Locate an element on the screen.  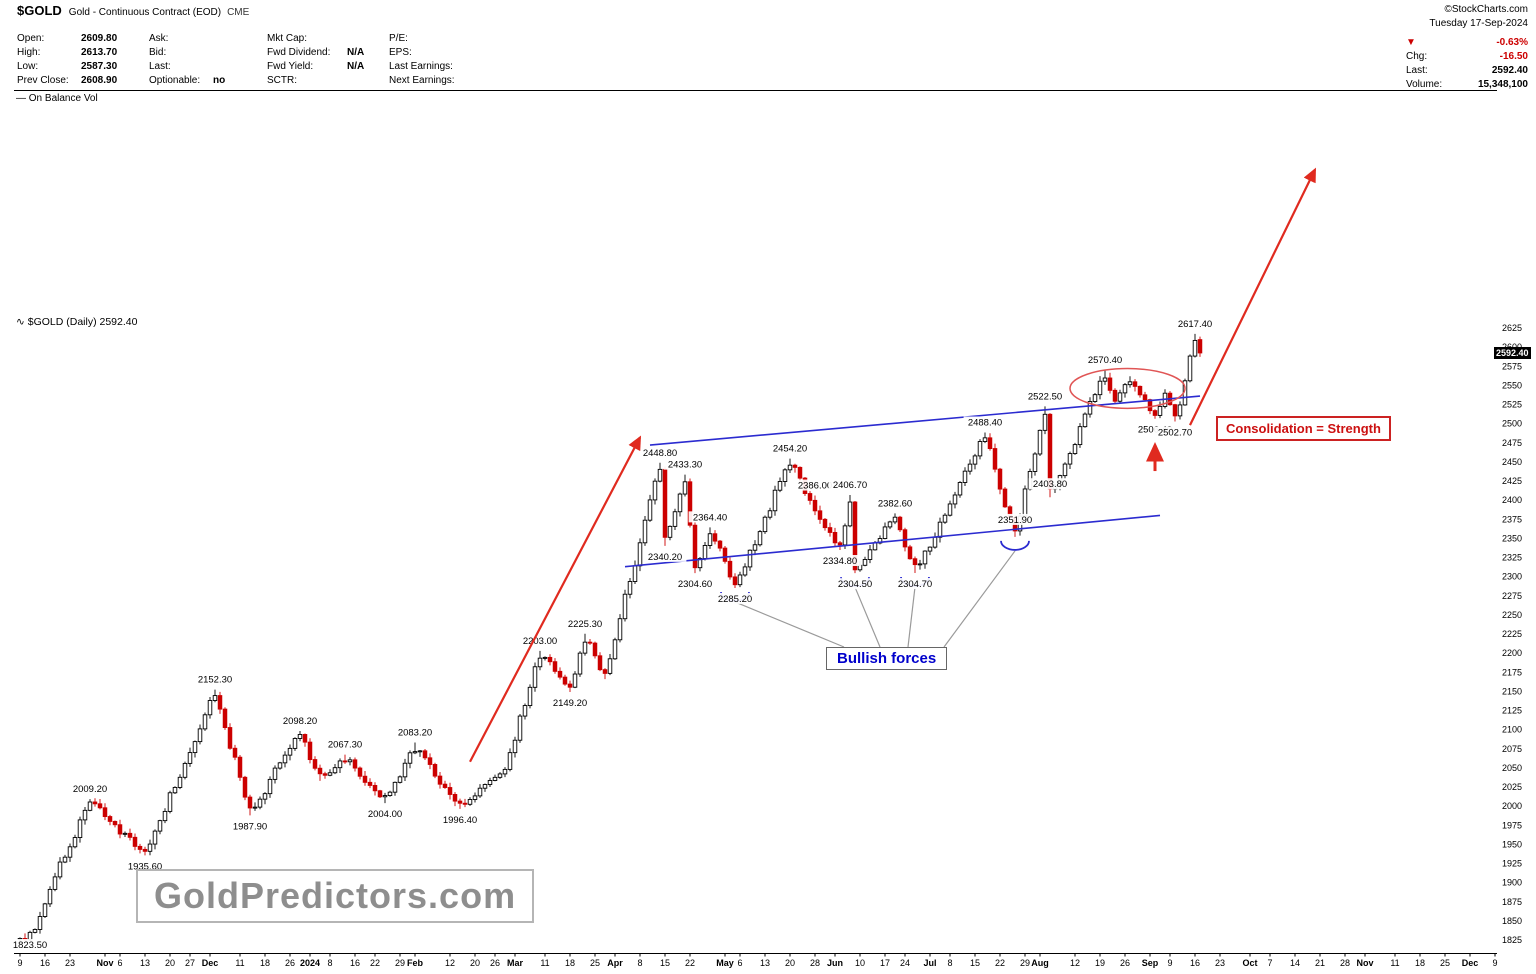
x-axis-label: 21 is located at coordinates (1320, 963).